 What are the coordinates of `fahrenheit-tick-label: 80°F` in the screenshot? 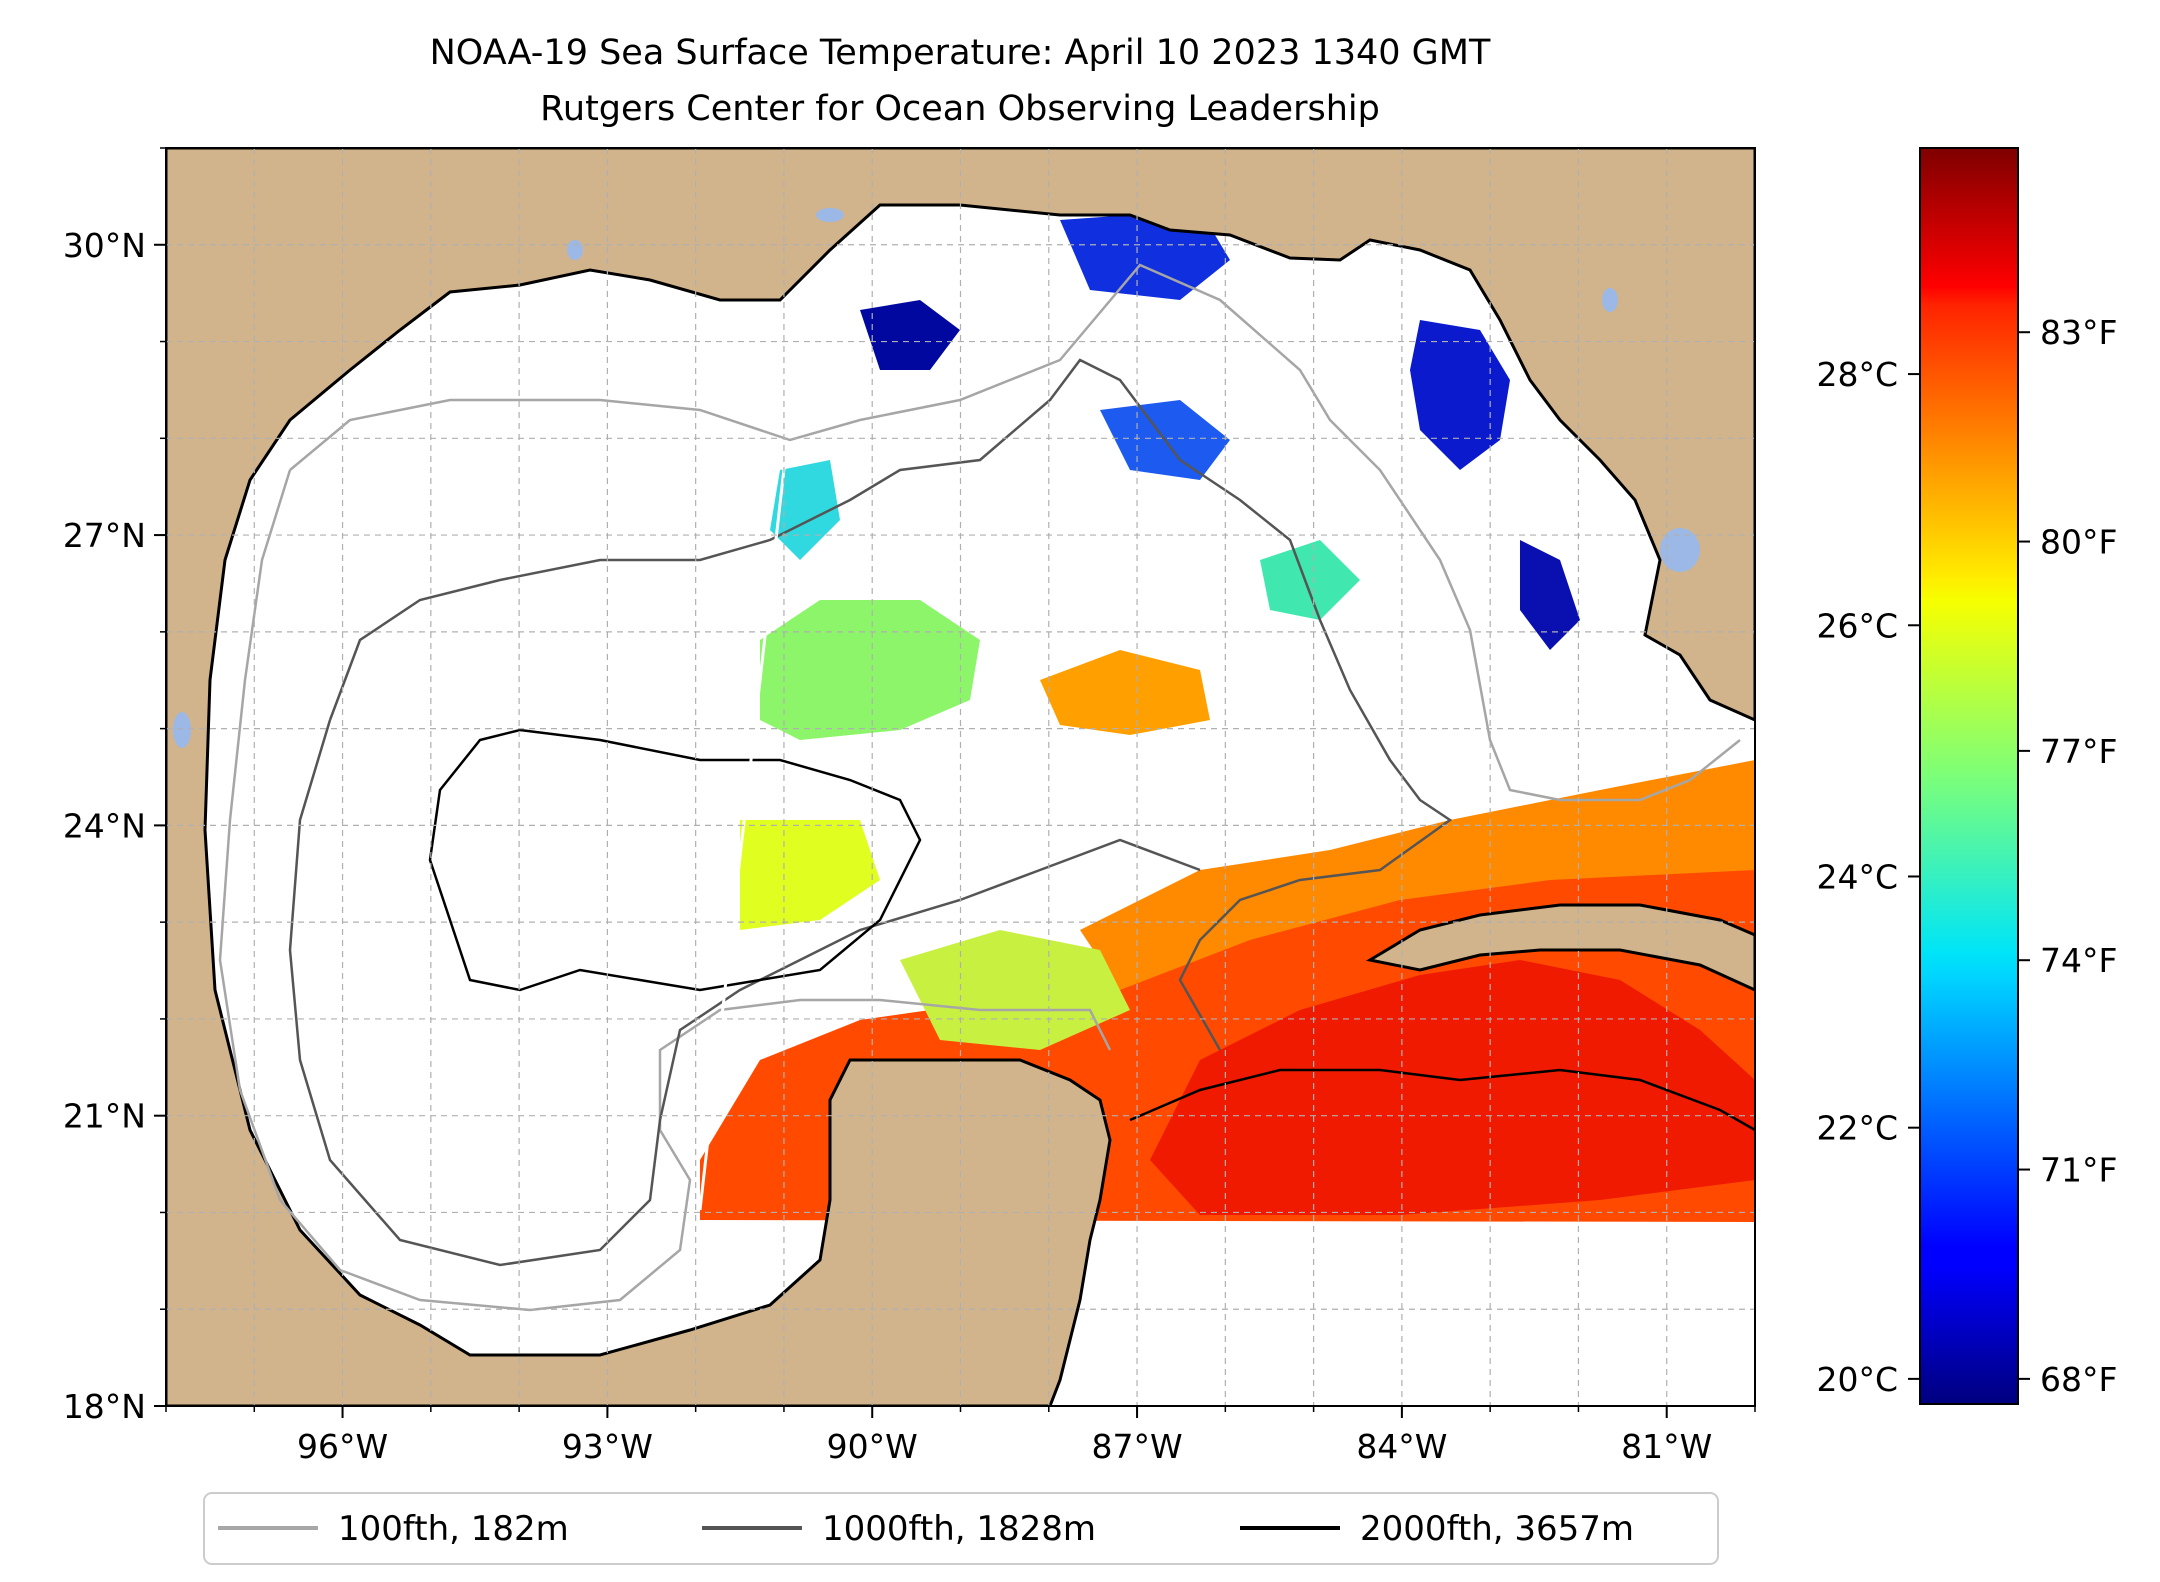 It's located at (2078, 542).